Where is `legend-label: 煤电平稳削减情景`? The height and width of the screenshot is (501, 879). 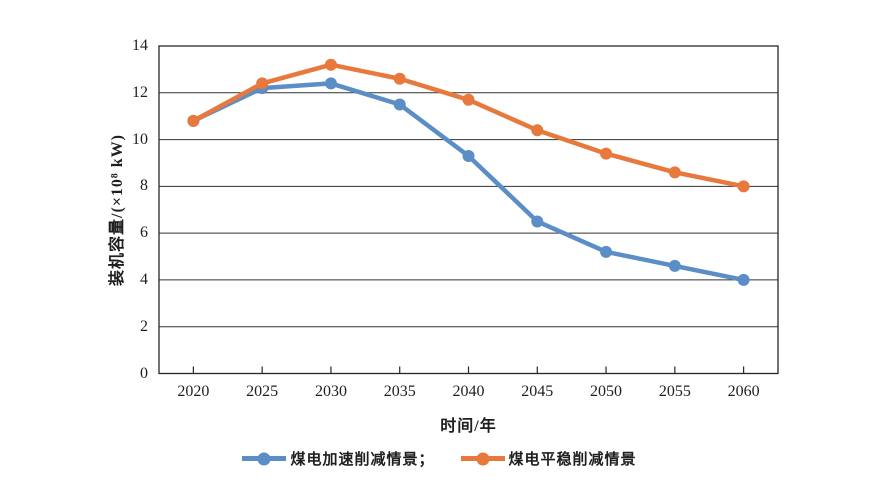 legend-label: 煤电平稳削减情景 is located at coordinates (572, 460).